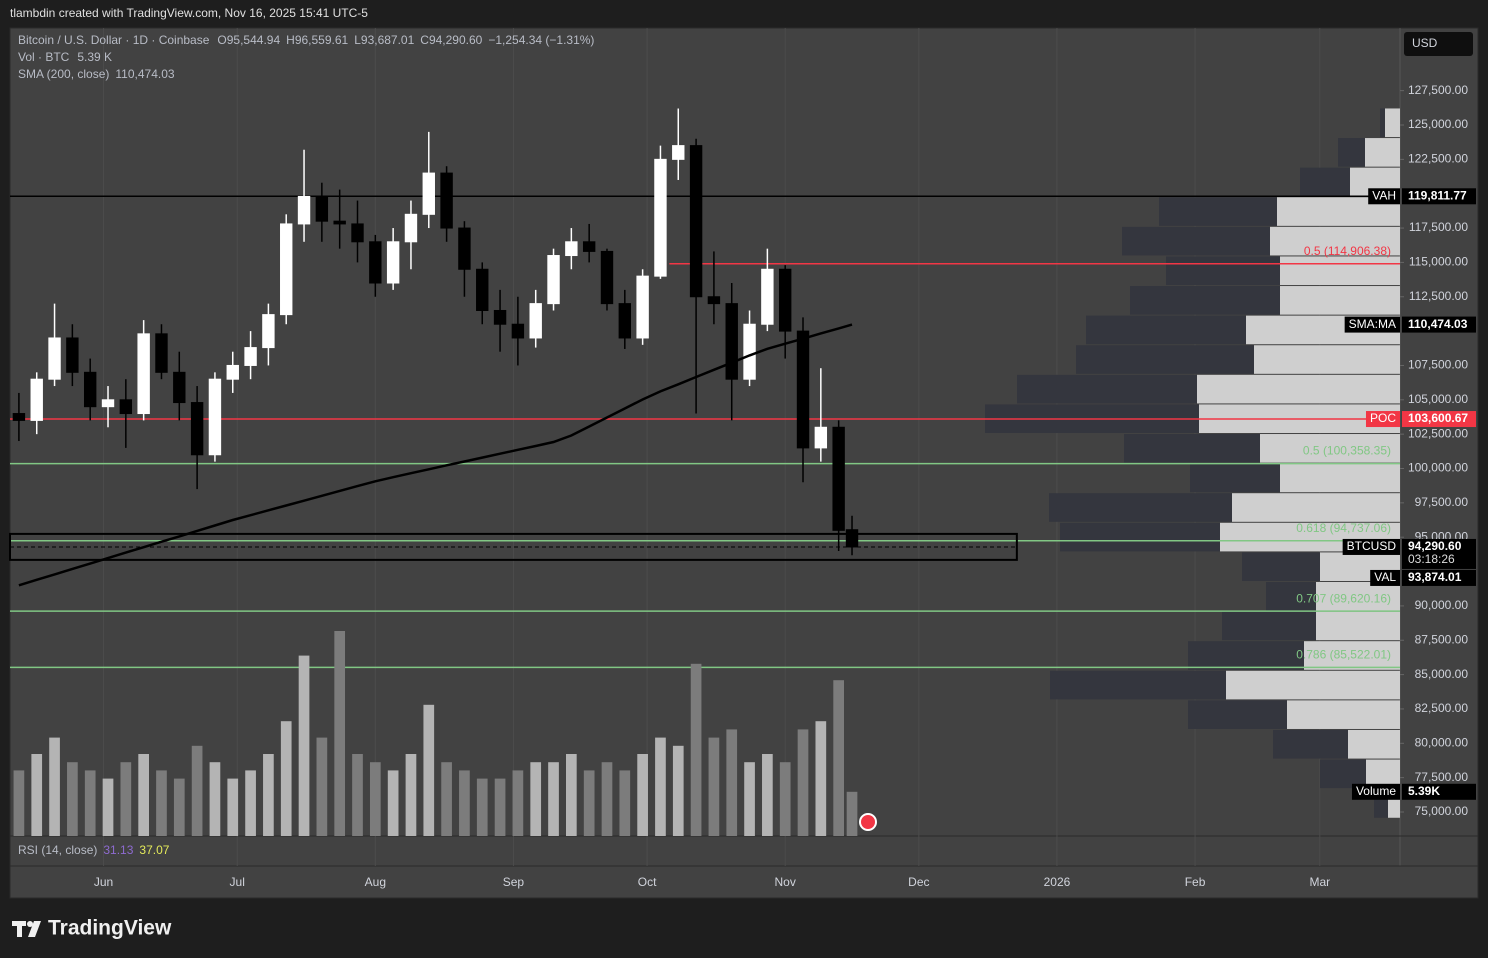 The image size is (1488, 958). Describe the element at coordinates (114, 40) in the screenshot. I see `legend-symbol: Bitcoin / U.S. Dollar · 1D · Coinbase` at that location.